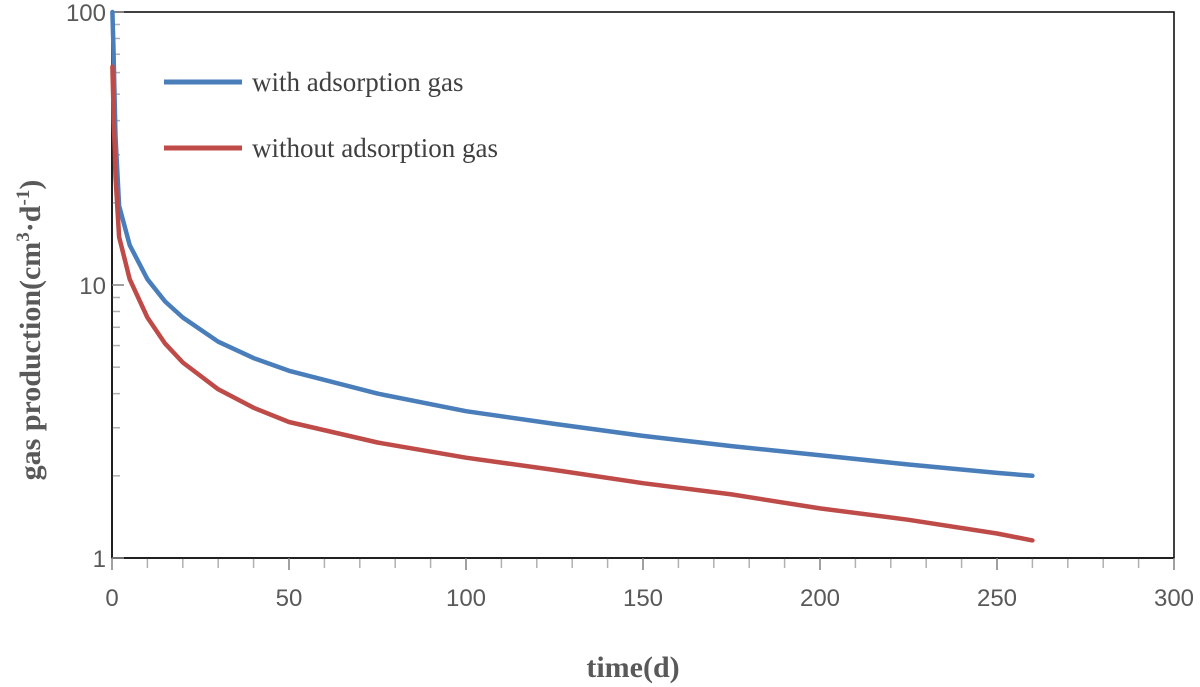  What do you see at coordinates (466, 598) in the screenshot?
I see `x-tick-label: 100` at bounding box center [466, 598].